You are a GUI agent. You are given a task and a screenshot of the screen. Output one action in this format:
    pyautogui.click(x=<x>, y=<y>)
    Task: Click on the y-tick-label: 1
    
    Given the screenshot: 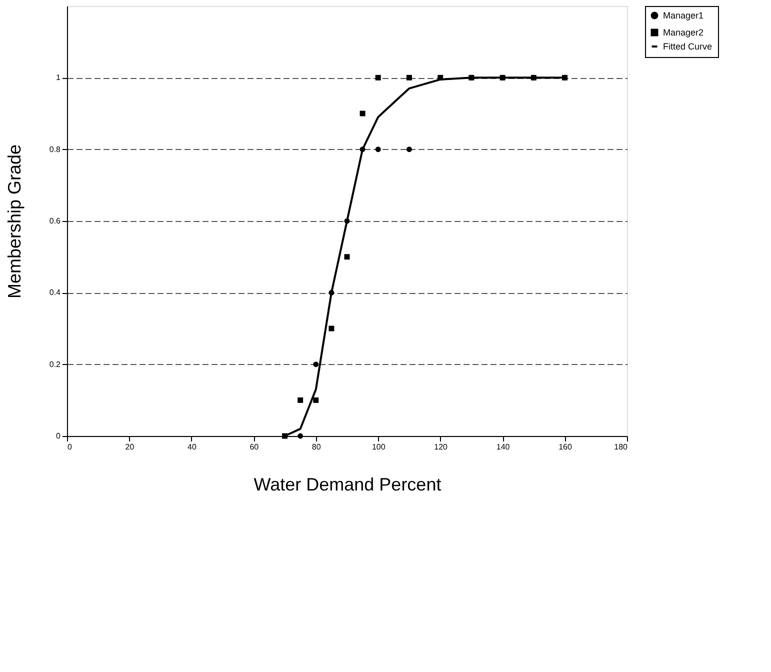 What is the action you would take?
    pyautogui.click(x=59, y=77)
    